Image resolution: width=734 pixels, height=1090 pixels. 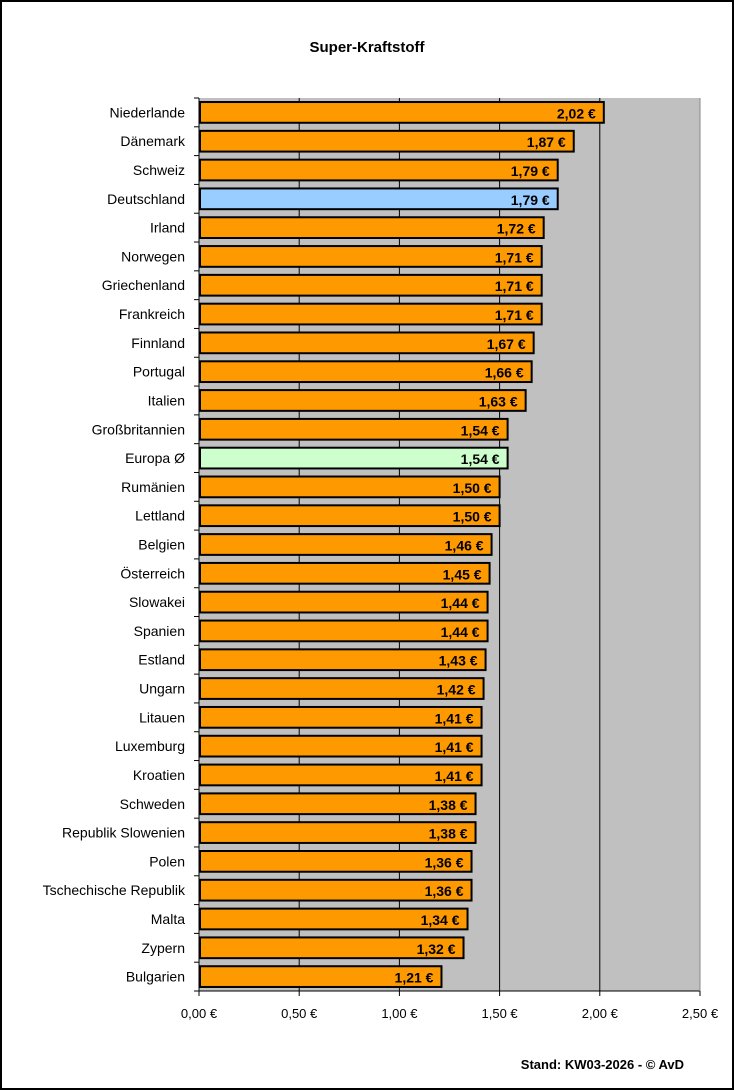 What do you see at coordinates (163, 948) in the screenshot?
I see `category-label: Zypern` at bounding box center [163, 948].